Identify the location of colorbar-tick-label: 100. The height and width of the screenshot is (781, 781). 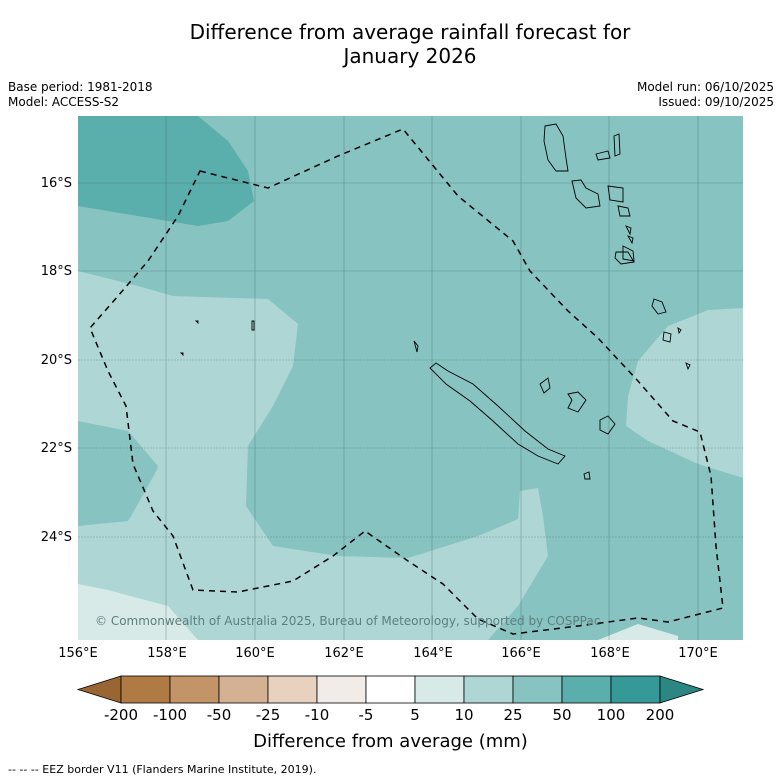
(611, 715).